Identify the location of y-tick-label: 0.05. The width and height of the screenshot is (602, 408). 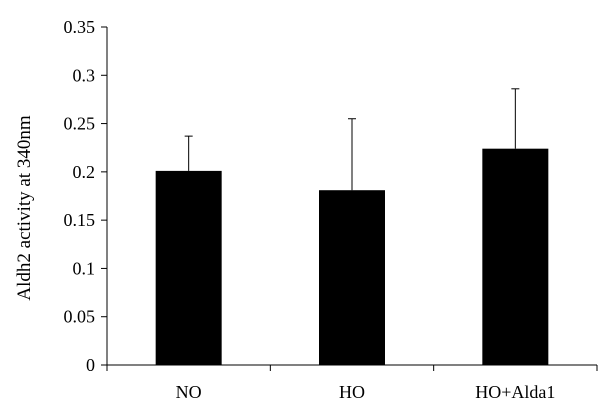
(80, 317).